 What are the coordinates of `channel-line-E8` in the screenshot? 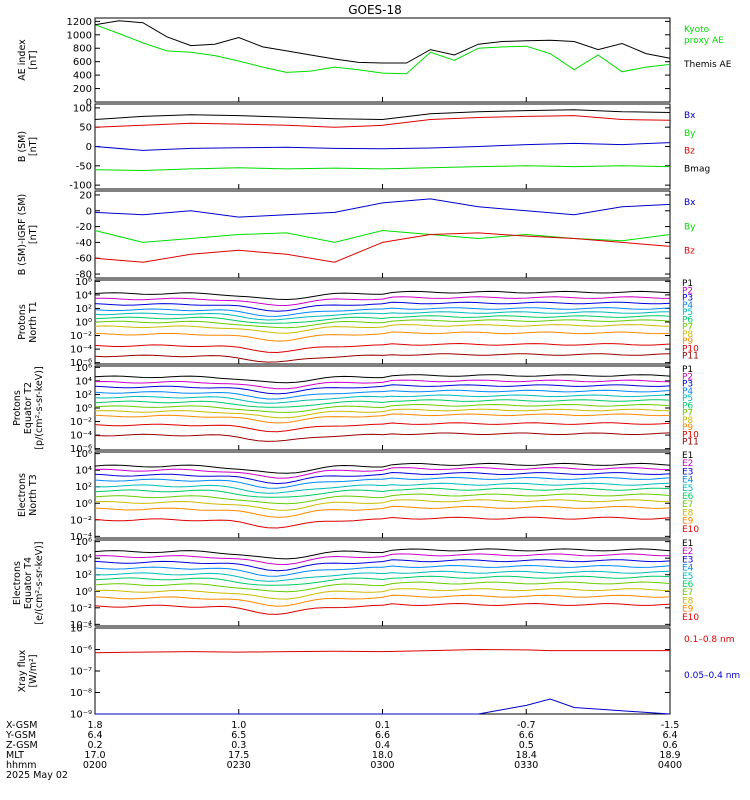 It's located at (382, 594).